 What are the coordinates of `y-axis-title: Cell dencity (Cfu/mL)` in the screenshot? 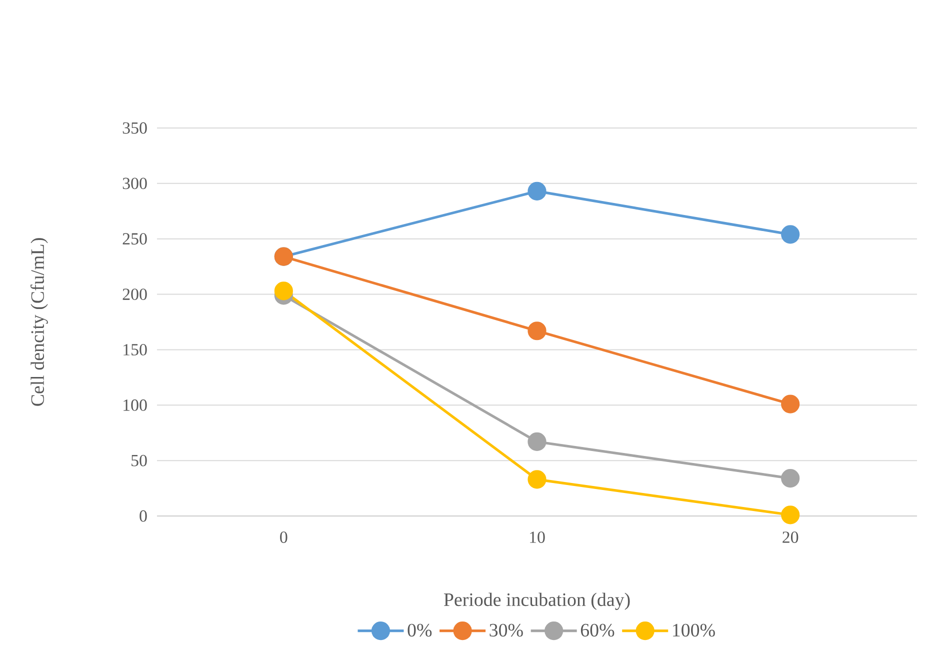 It's located at (39, 322).